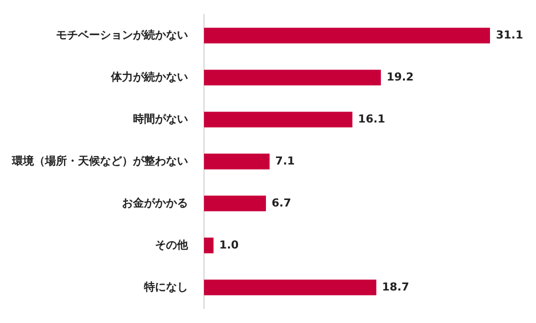 This screenshot has height=323, width=536. Describe the element at coordinates (165, 287) in the screenshot. I see `y-tick-label: 特になし` at that location.